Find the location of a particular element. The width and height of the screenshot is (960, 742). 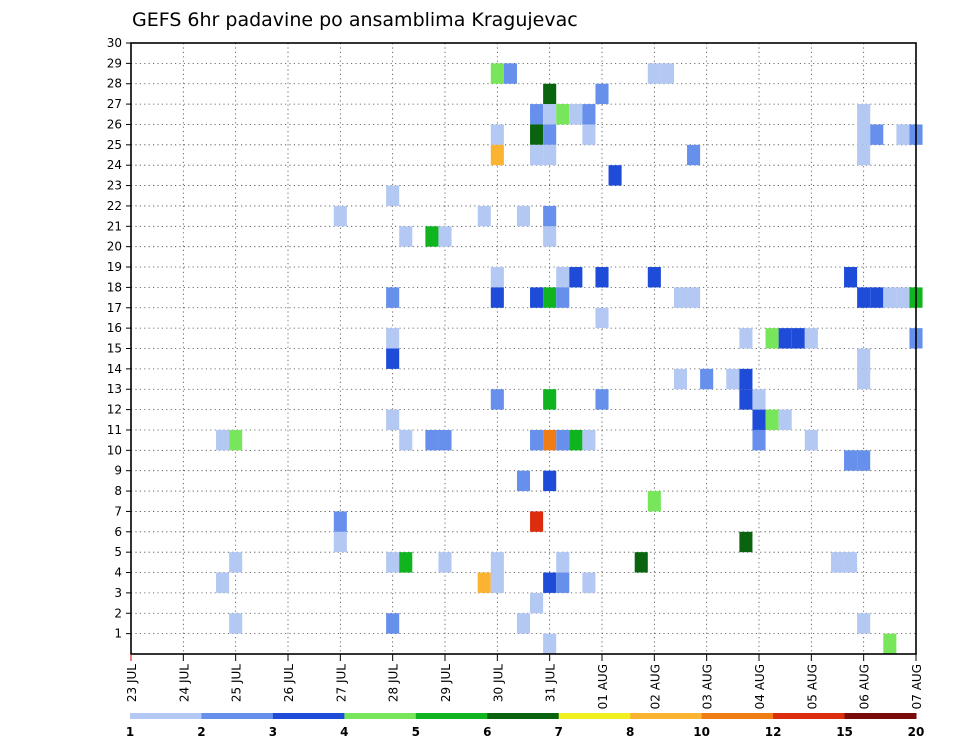

y-tick-label: 29 is located at coordinates (114, 63).